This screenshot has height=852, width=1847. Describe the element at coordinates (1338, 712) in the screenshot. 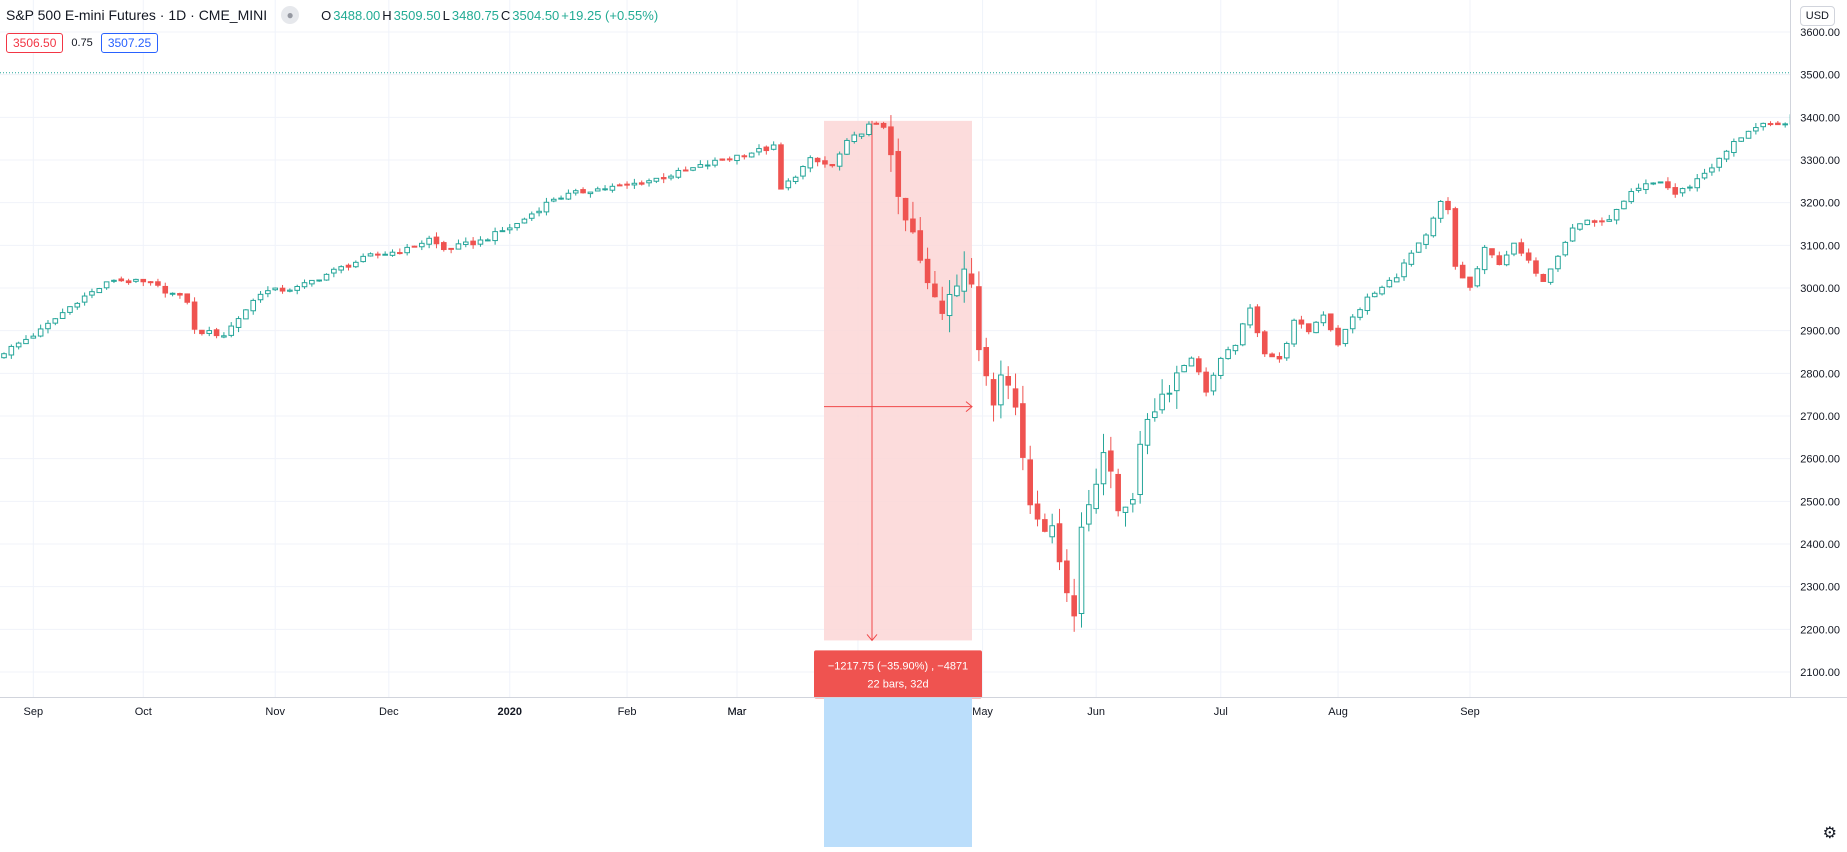

I see `x-tick-label: Aug` at that location.